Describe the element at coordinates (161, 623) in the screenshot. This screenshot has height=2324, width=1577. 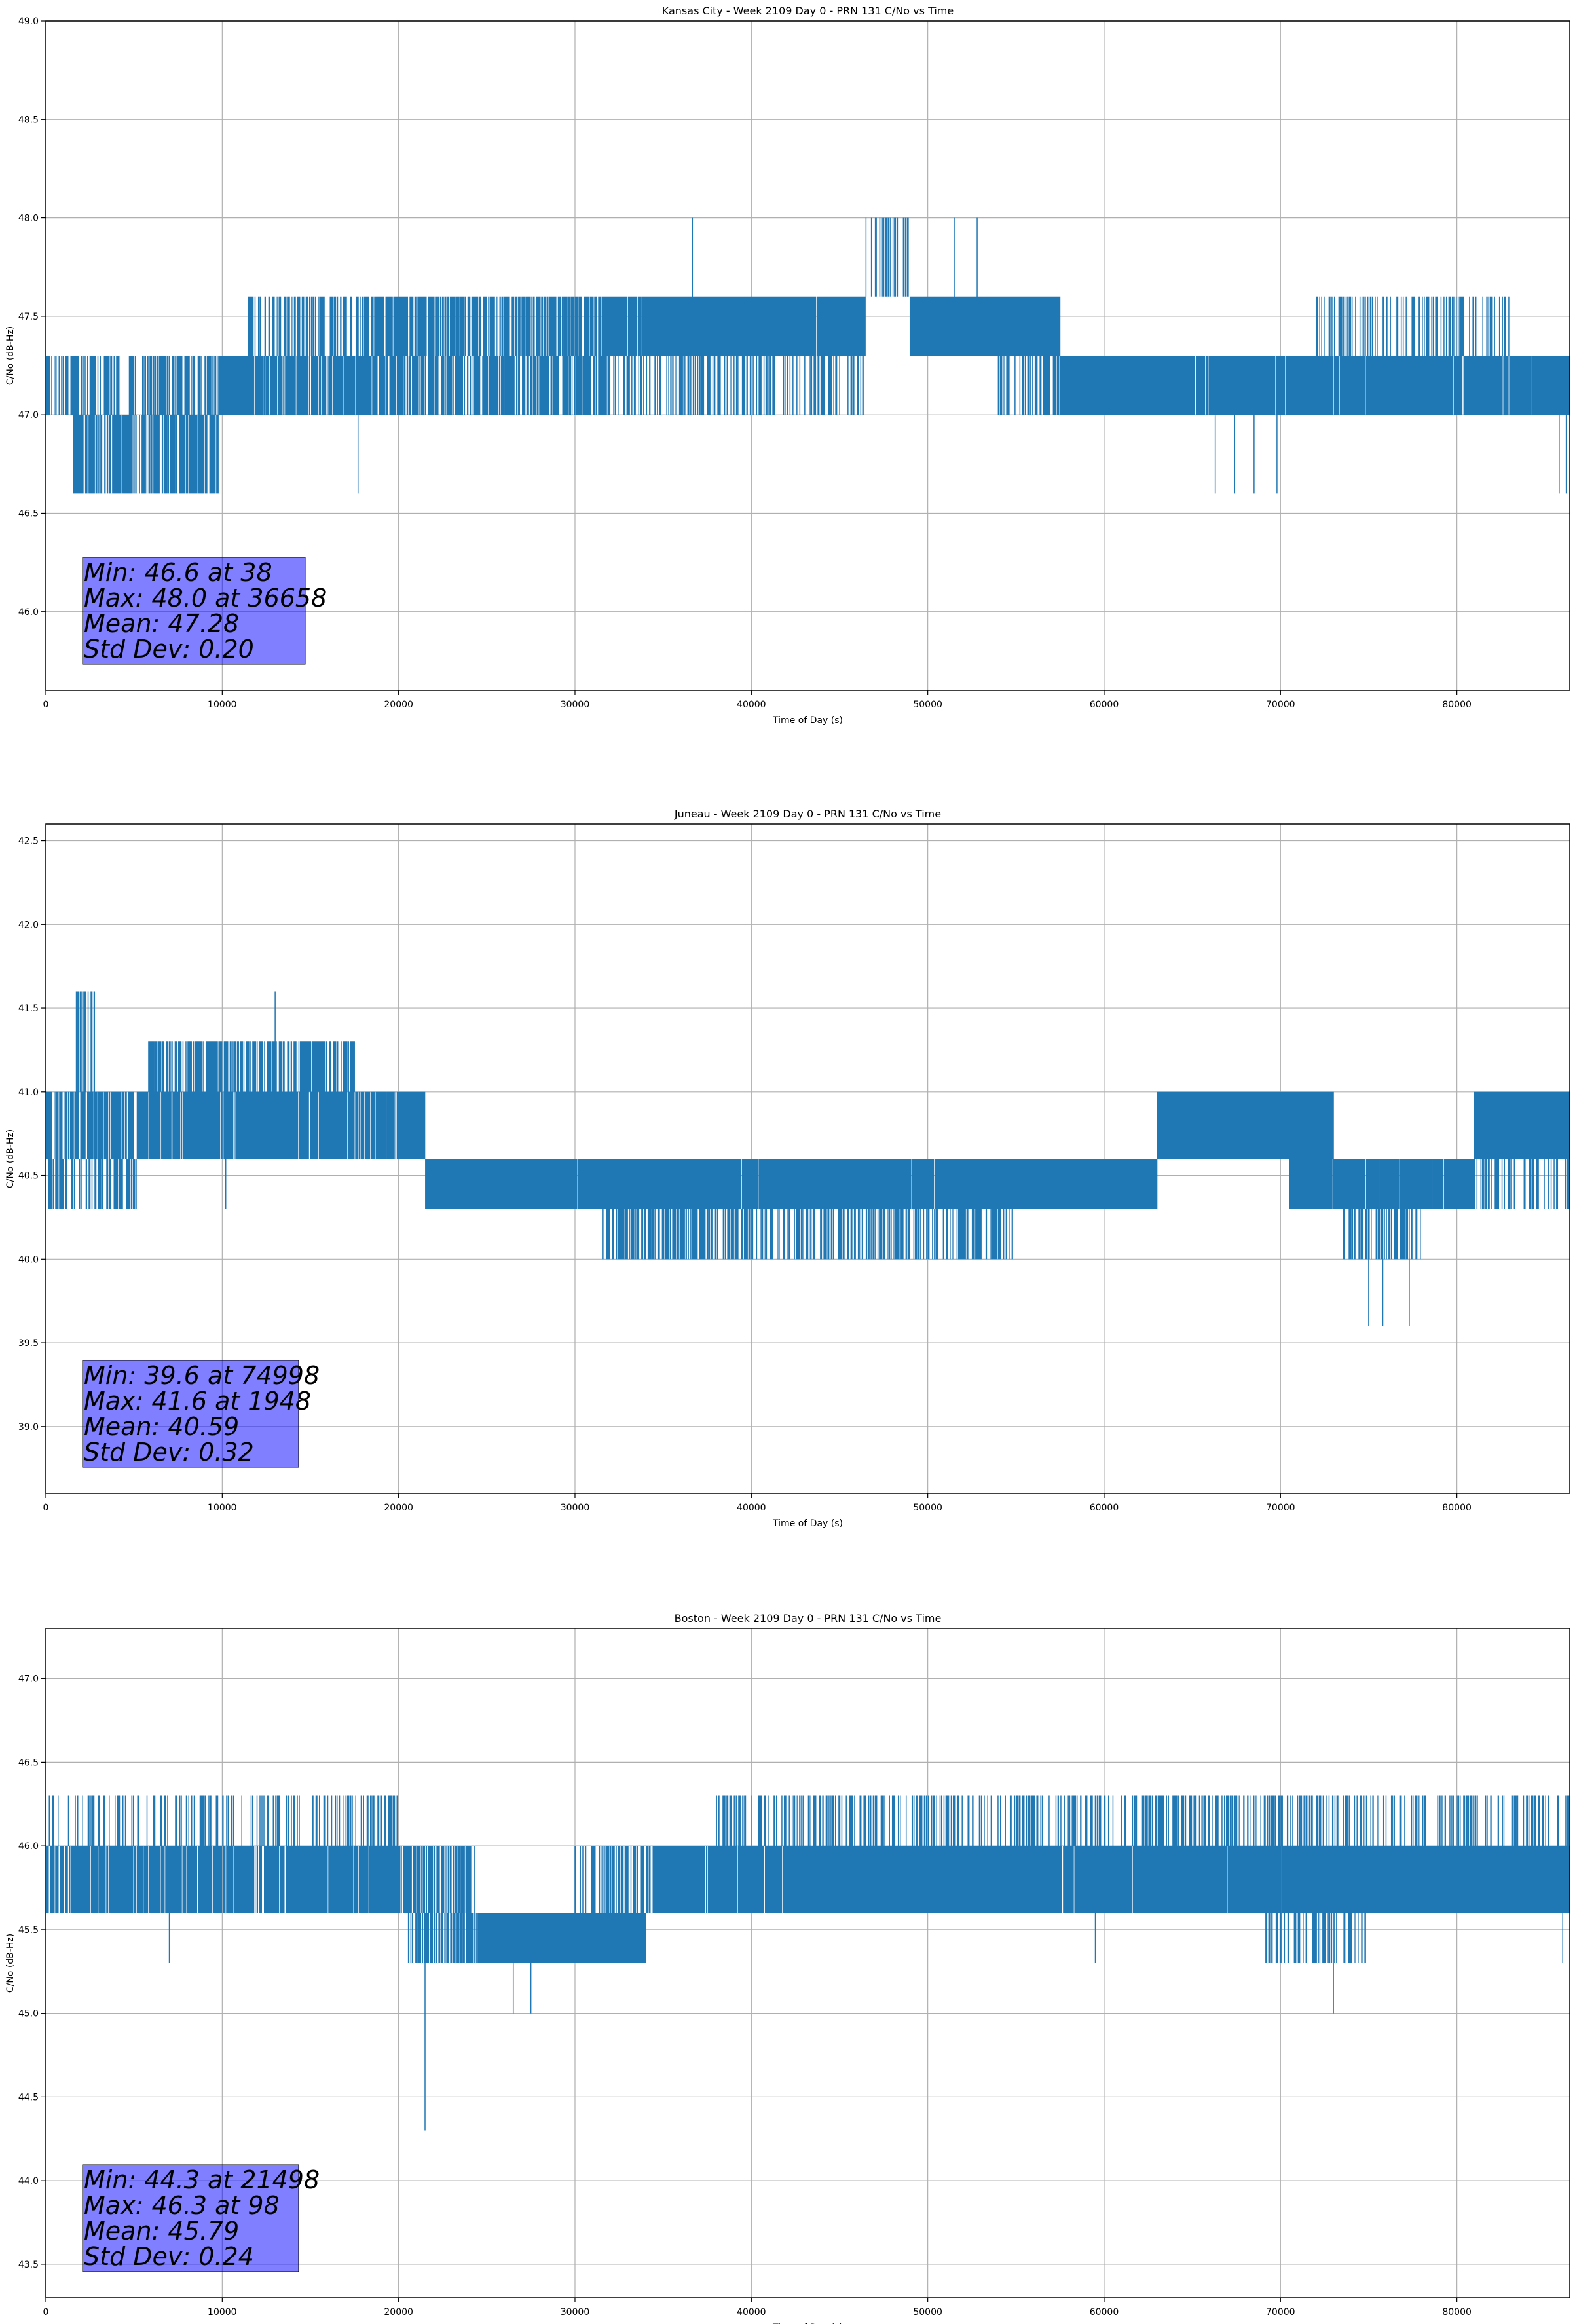
I see `stats-annotation-line: Mean: 47.28` at that location.